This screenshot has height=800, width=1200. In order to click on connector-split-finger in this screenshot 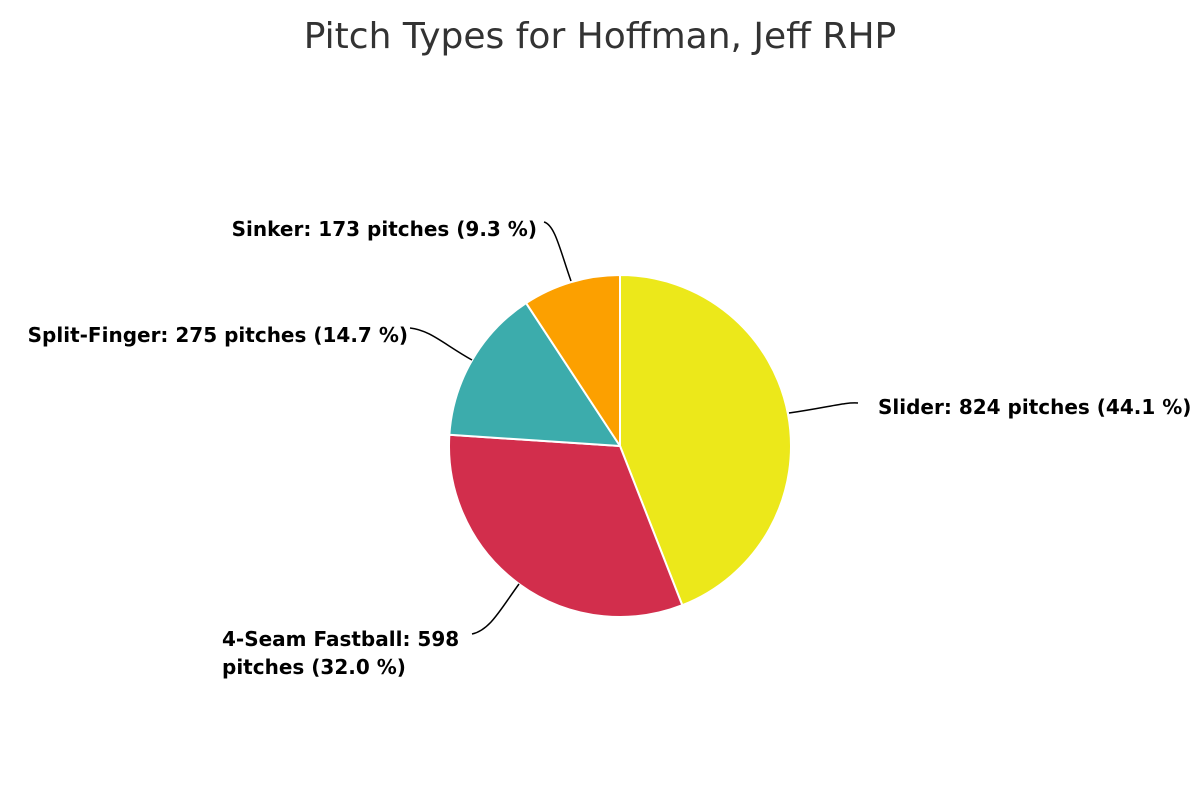, I will do `click(441, 344)`.